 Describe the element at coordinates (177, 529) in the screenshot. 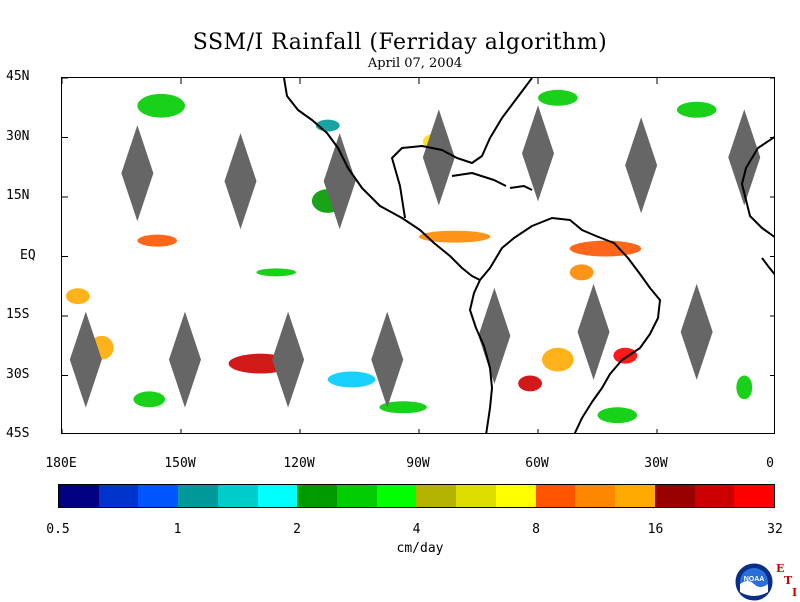

I see `colorbar-tick-label: 1` at that location.